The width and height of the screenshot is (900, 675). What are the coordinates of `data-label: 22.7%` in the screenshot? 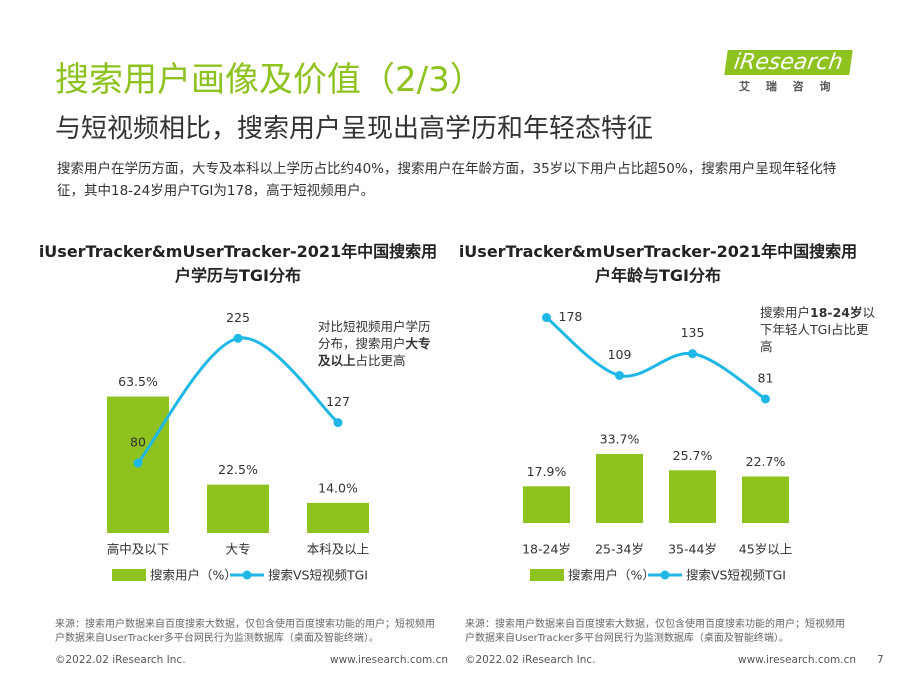 It's located at (766, 461).